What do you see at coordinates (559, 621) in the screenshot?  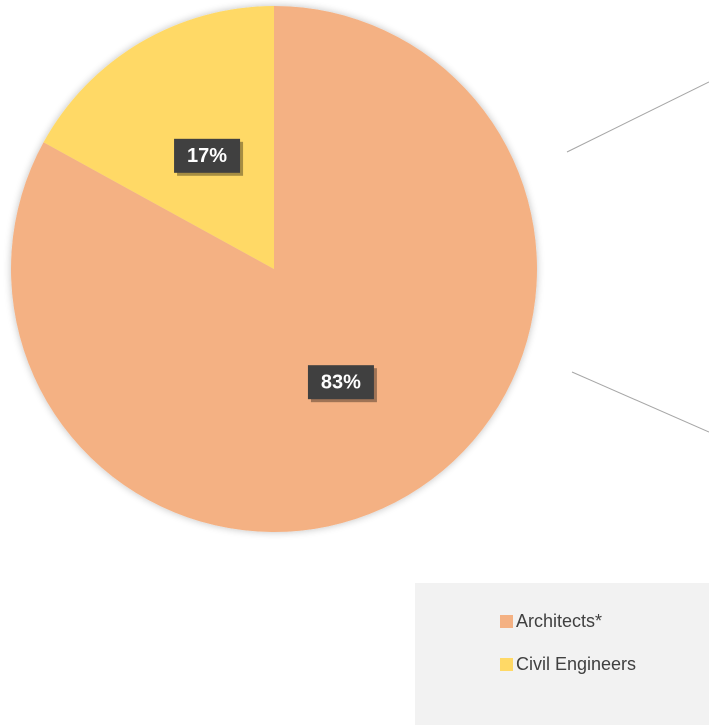 I see `legend-label: Architects*` at bounding box center [559, 621].